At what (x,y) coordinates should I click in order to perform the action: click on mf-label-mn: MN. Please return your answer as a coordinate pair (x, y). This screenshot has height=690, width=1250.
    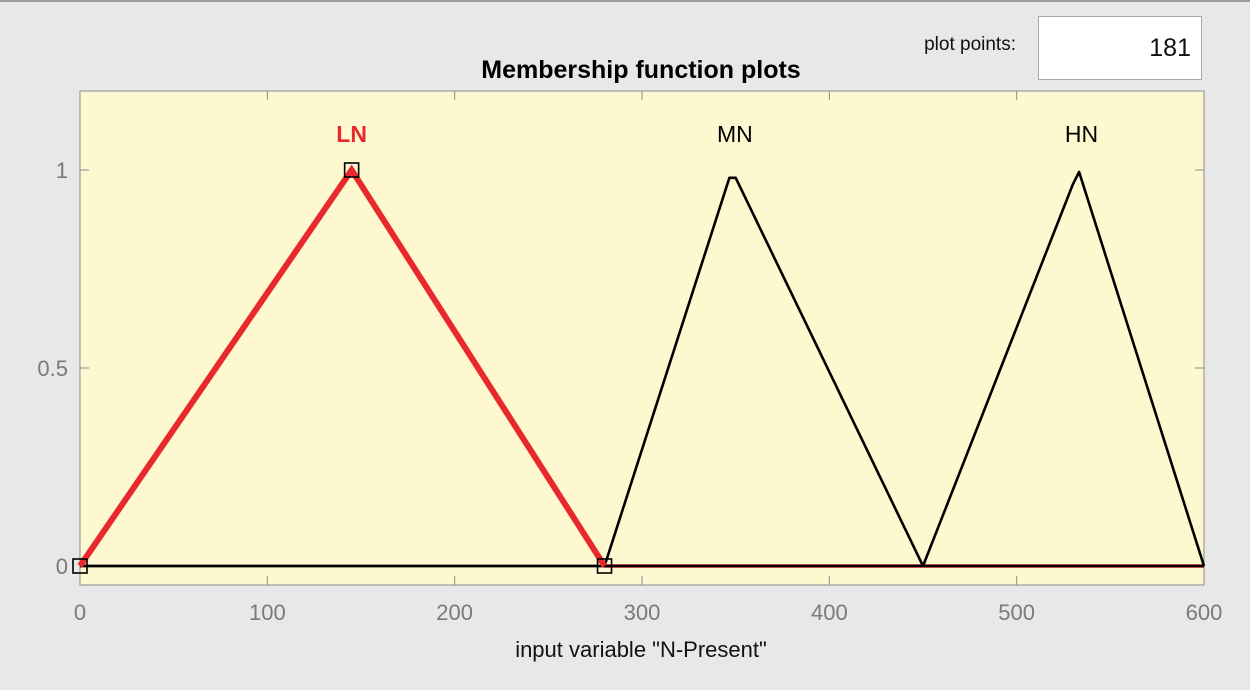
    Looking at the image, I should click on (735, 134).